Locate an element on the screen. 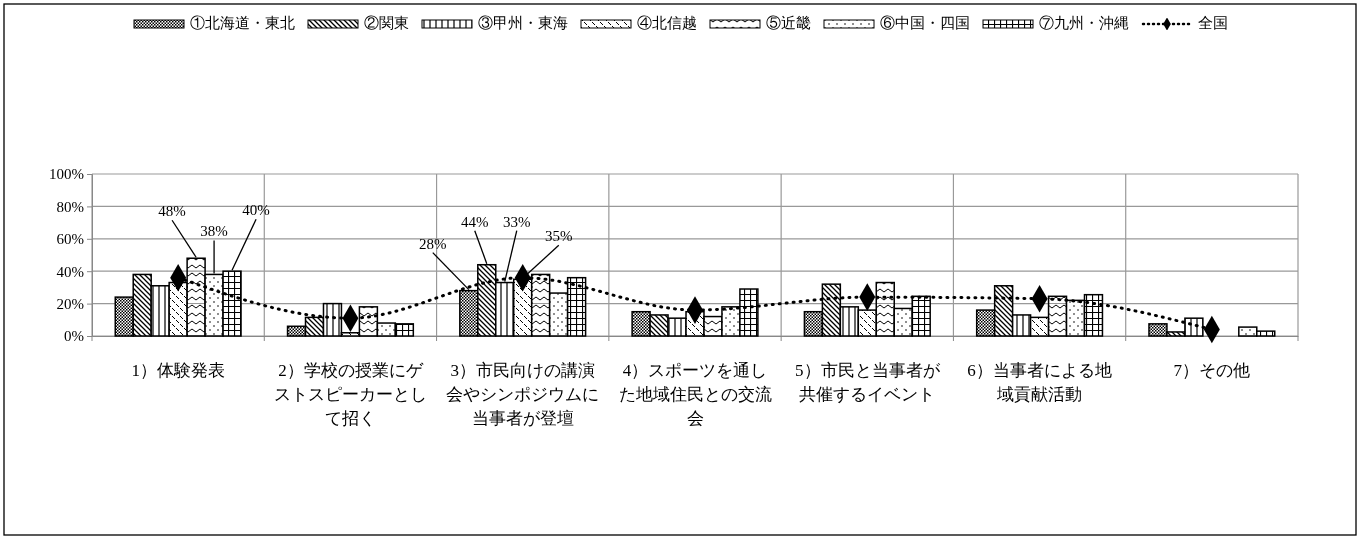 The image size is (1360, 539). x-tick-label: 1）体験発表 is located at coordinates (178, 370).